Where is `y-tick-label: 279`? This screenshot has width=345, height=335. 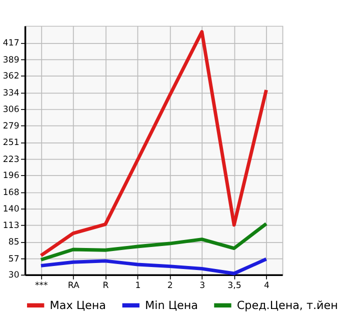
y-tick-label: 279 is located at coordinates (11, 126).